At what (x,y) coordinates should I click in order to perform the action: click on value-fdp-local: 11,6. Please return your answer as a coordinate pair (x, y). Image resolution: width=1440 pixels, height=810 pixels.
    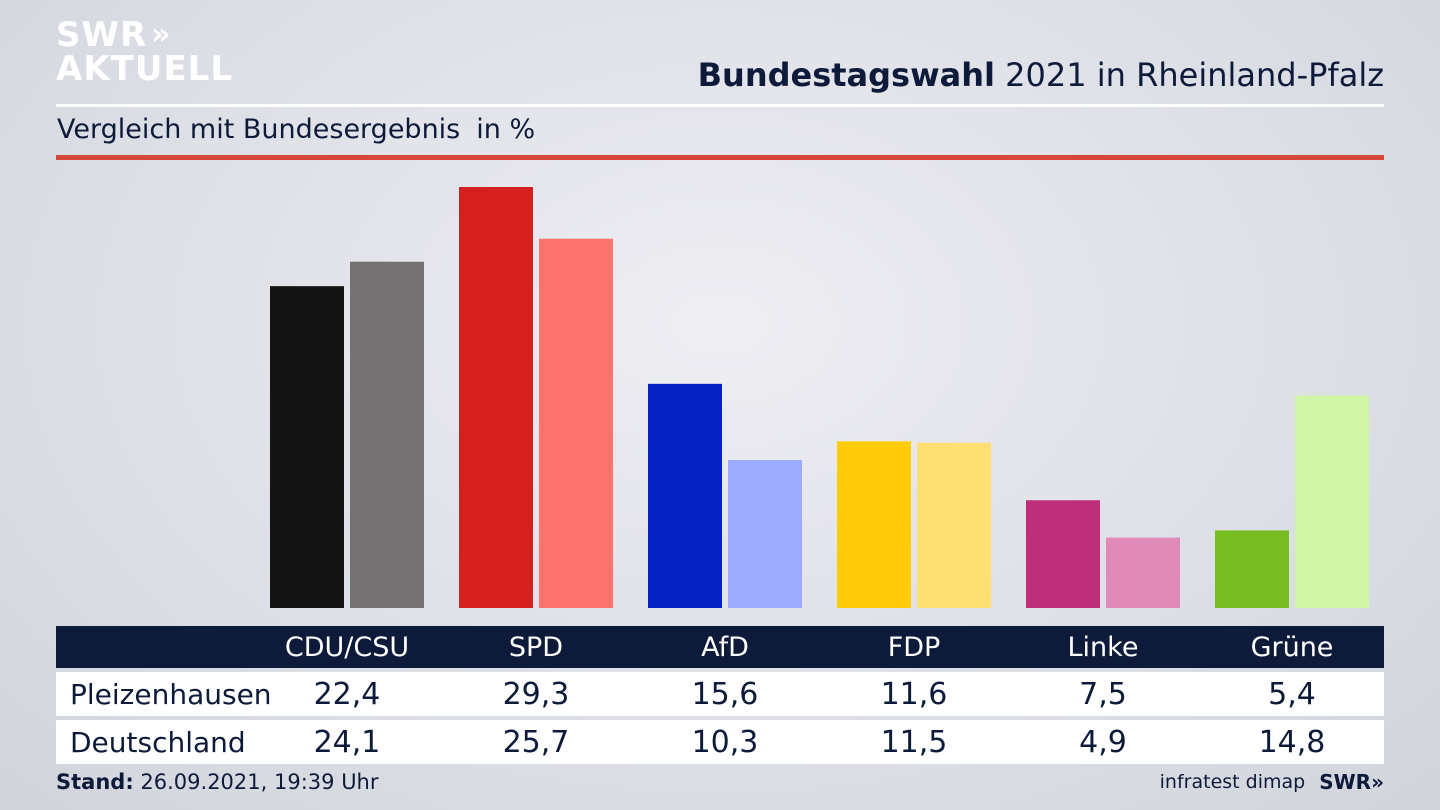
    Looking at the image, I should click on (914, 694).